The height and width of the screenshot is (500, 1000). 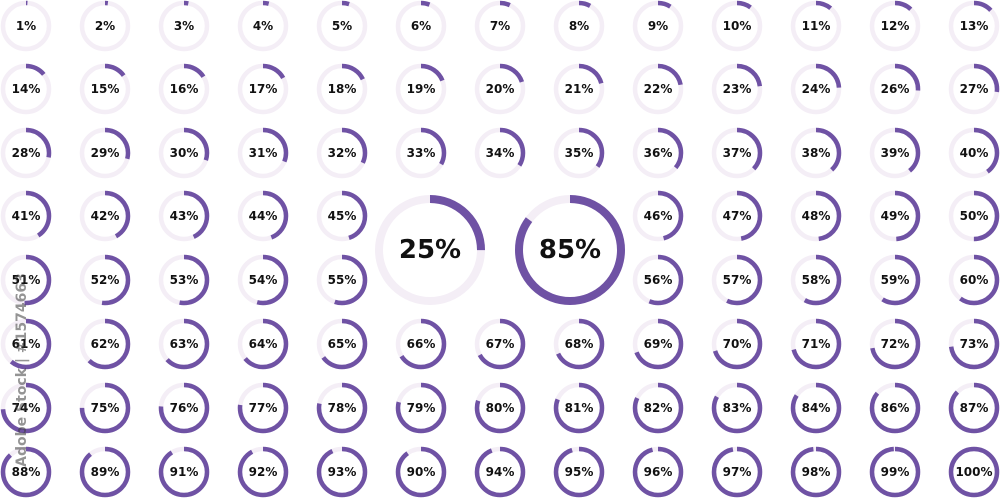 What do you see at coordinates (895, 472) in the screenshot?
I see `ring-label: 99%` at bounding box center [895, 472].